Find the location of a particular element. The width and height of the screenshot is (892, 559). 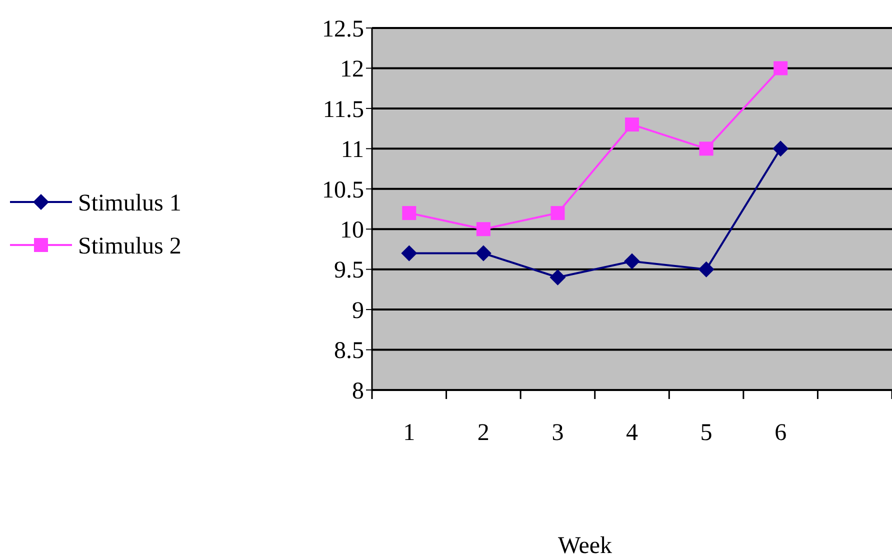

y-tick-label: 11.5 is located at coordinates (343, 109).